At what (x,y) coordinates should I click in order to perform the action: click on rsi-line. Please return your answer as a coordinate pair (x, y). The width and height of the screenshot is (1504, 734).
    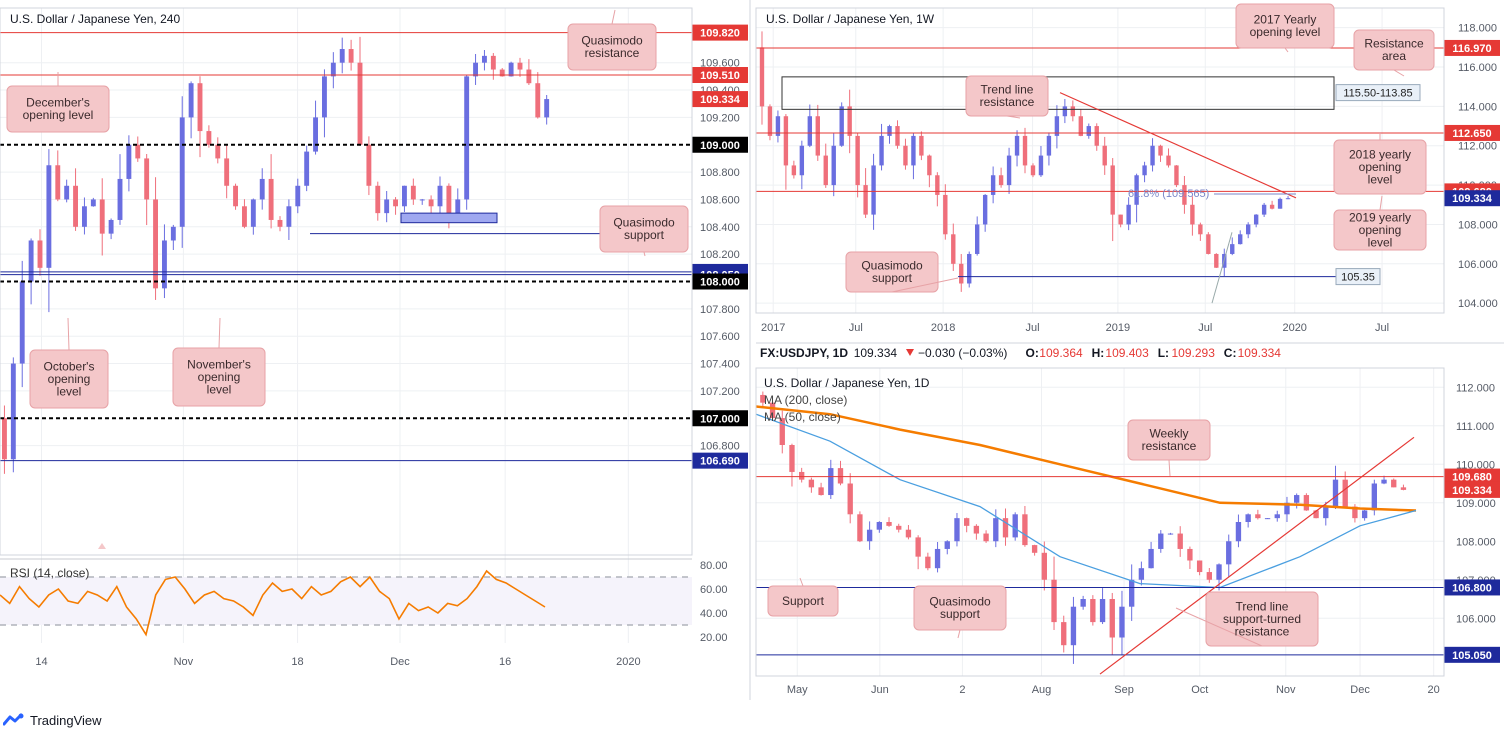
    Looking at the image, I should click on (273, 603).